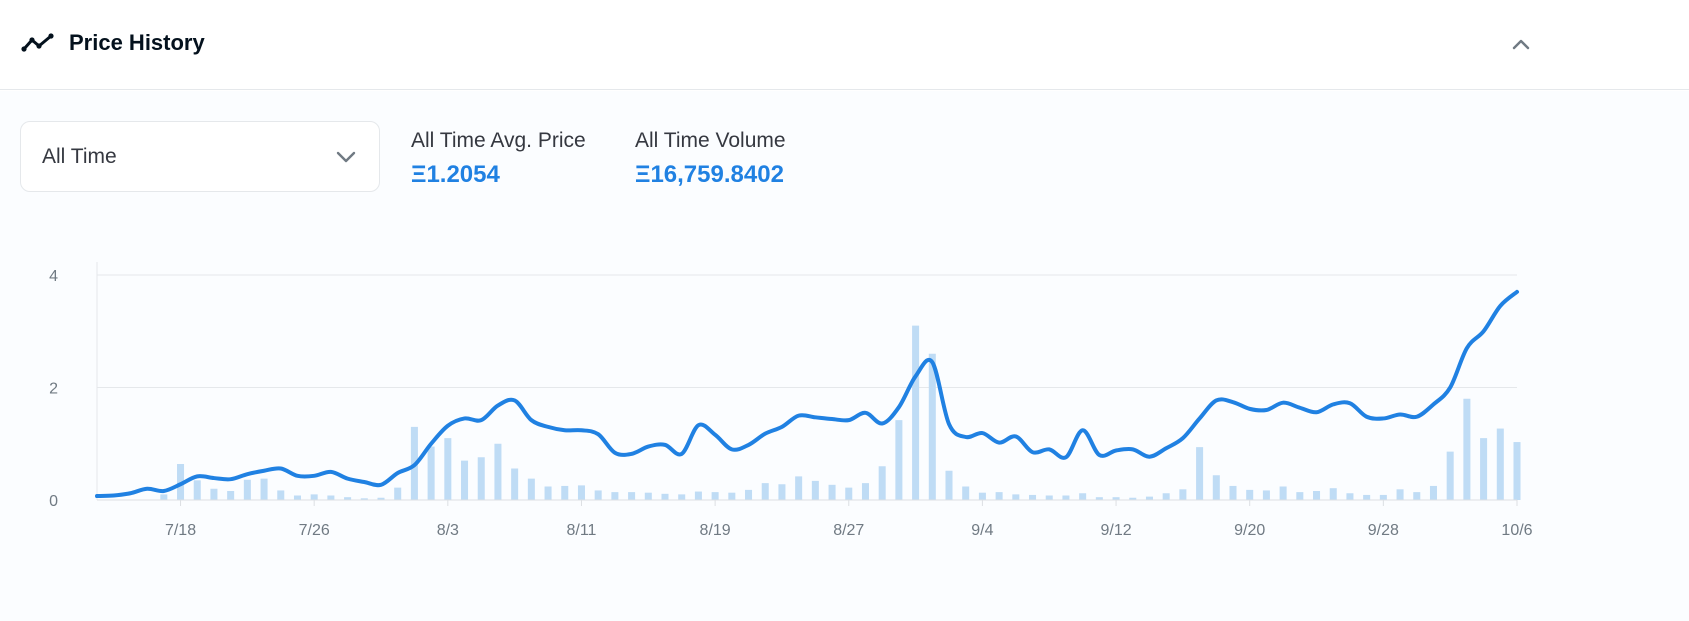 The width and height of the screenshot is (1689, 621). I want to click on panel-header: Price History, so click(844, 45).